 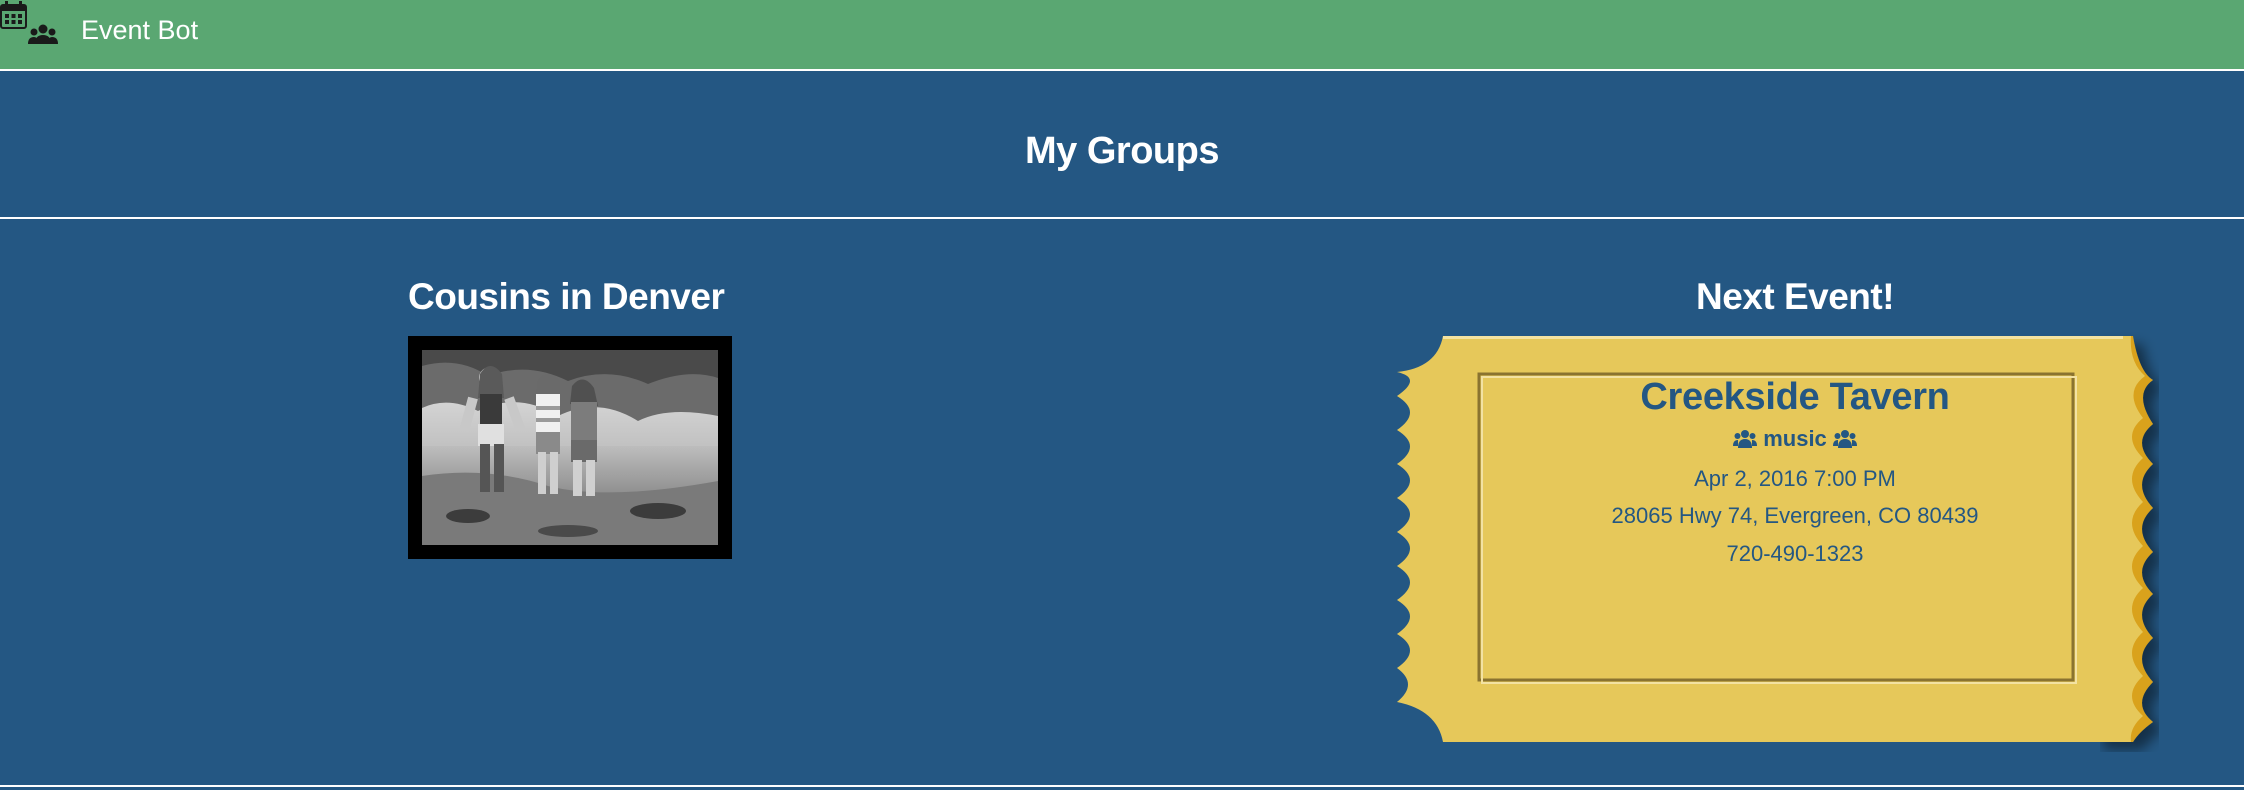 What do you see at coordinates (1795, 478) in the screenshot?
I see `event-date: Apr 2, 2016 7:00 PM` at bounding box center [1795, 478].